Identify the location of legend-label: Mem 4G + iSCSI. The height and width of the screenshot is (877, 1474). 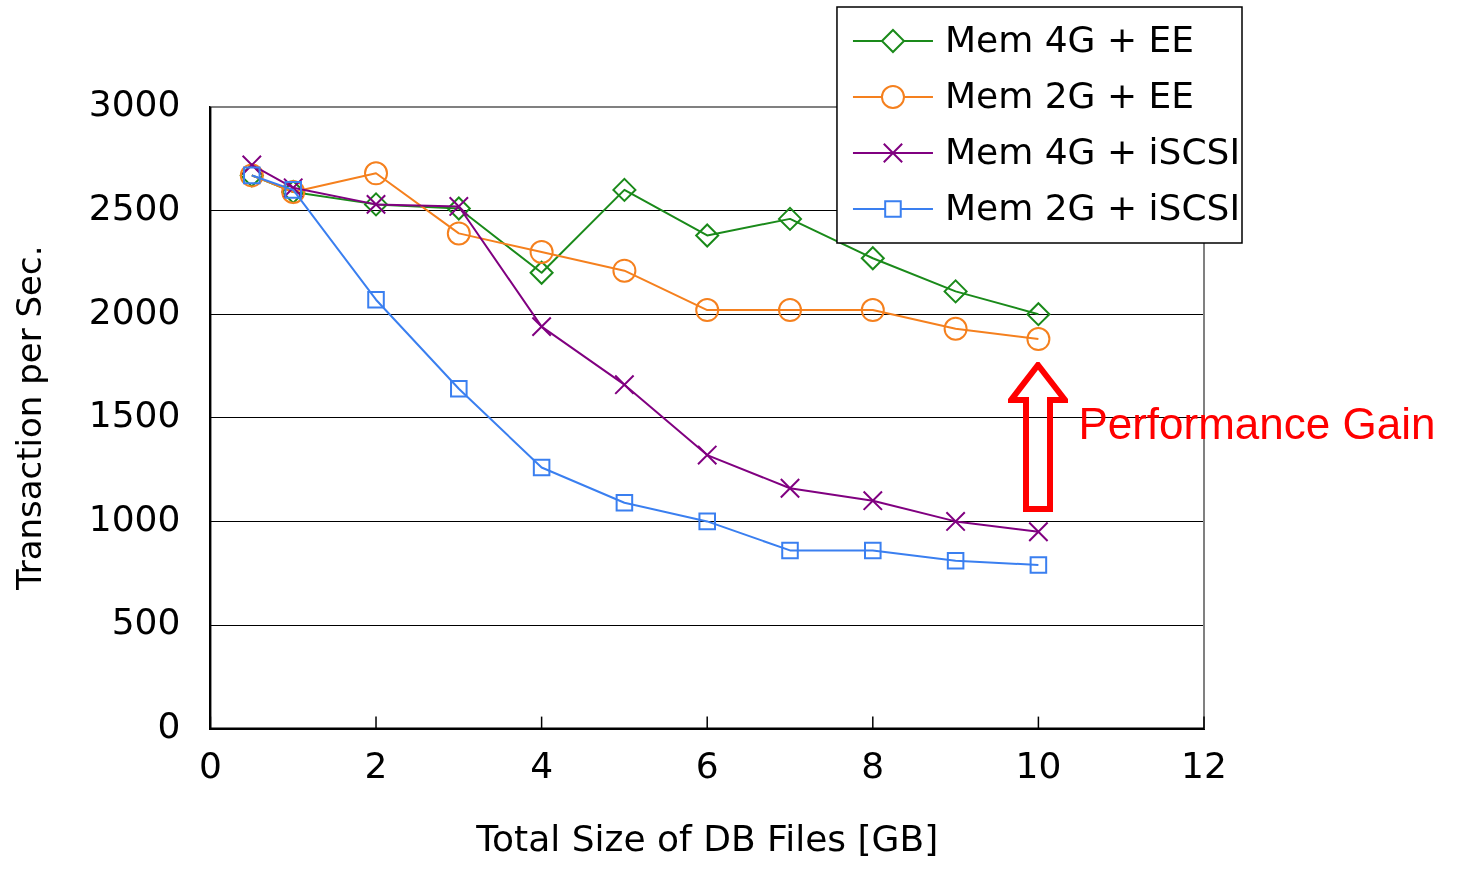
(1092, 152).